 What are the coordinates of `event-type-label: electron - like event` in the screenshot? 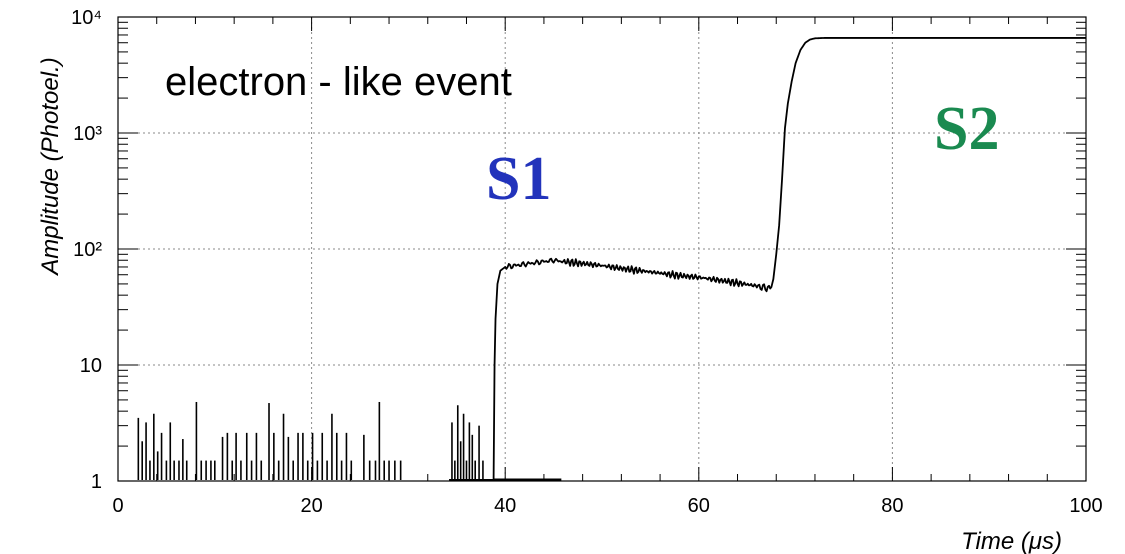 It's located at (338, 82).